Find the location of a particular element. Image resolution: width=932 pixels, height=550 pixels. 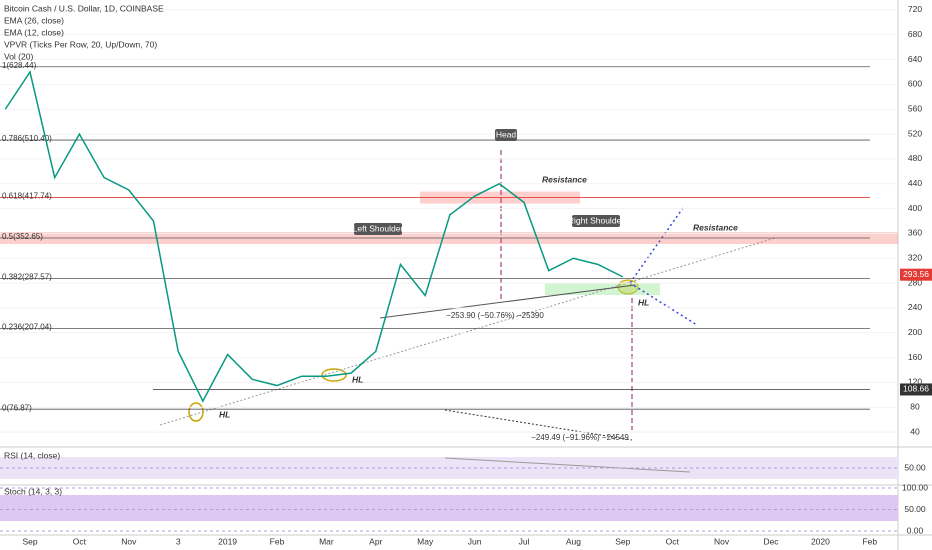

x-tick-label: 2019 is located at coordinates (227, 541).